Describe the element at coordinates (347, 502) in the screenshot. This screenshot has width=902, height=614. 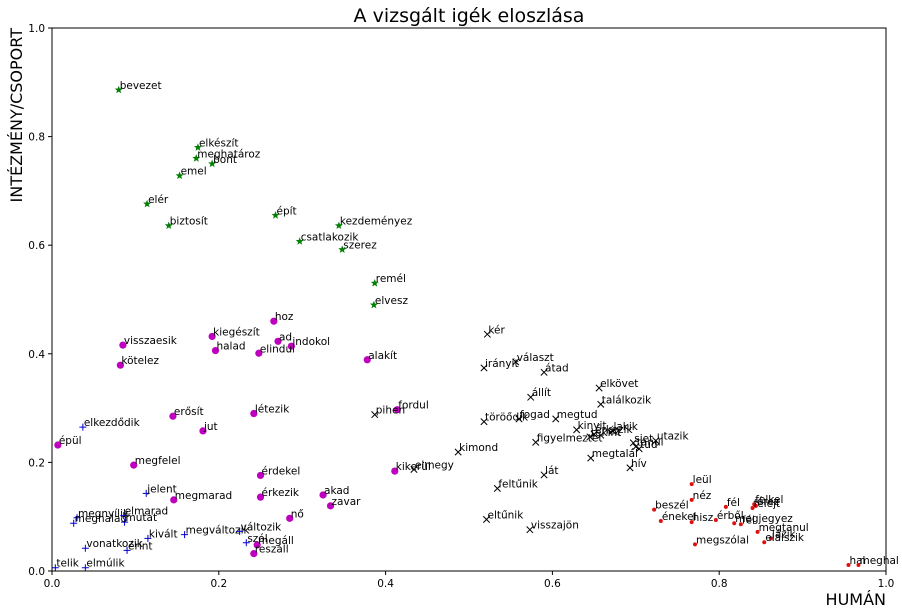
I see `point-label: zavar` at that location.